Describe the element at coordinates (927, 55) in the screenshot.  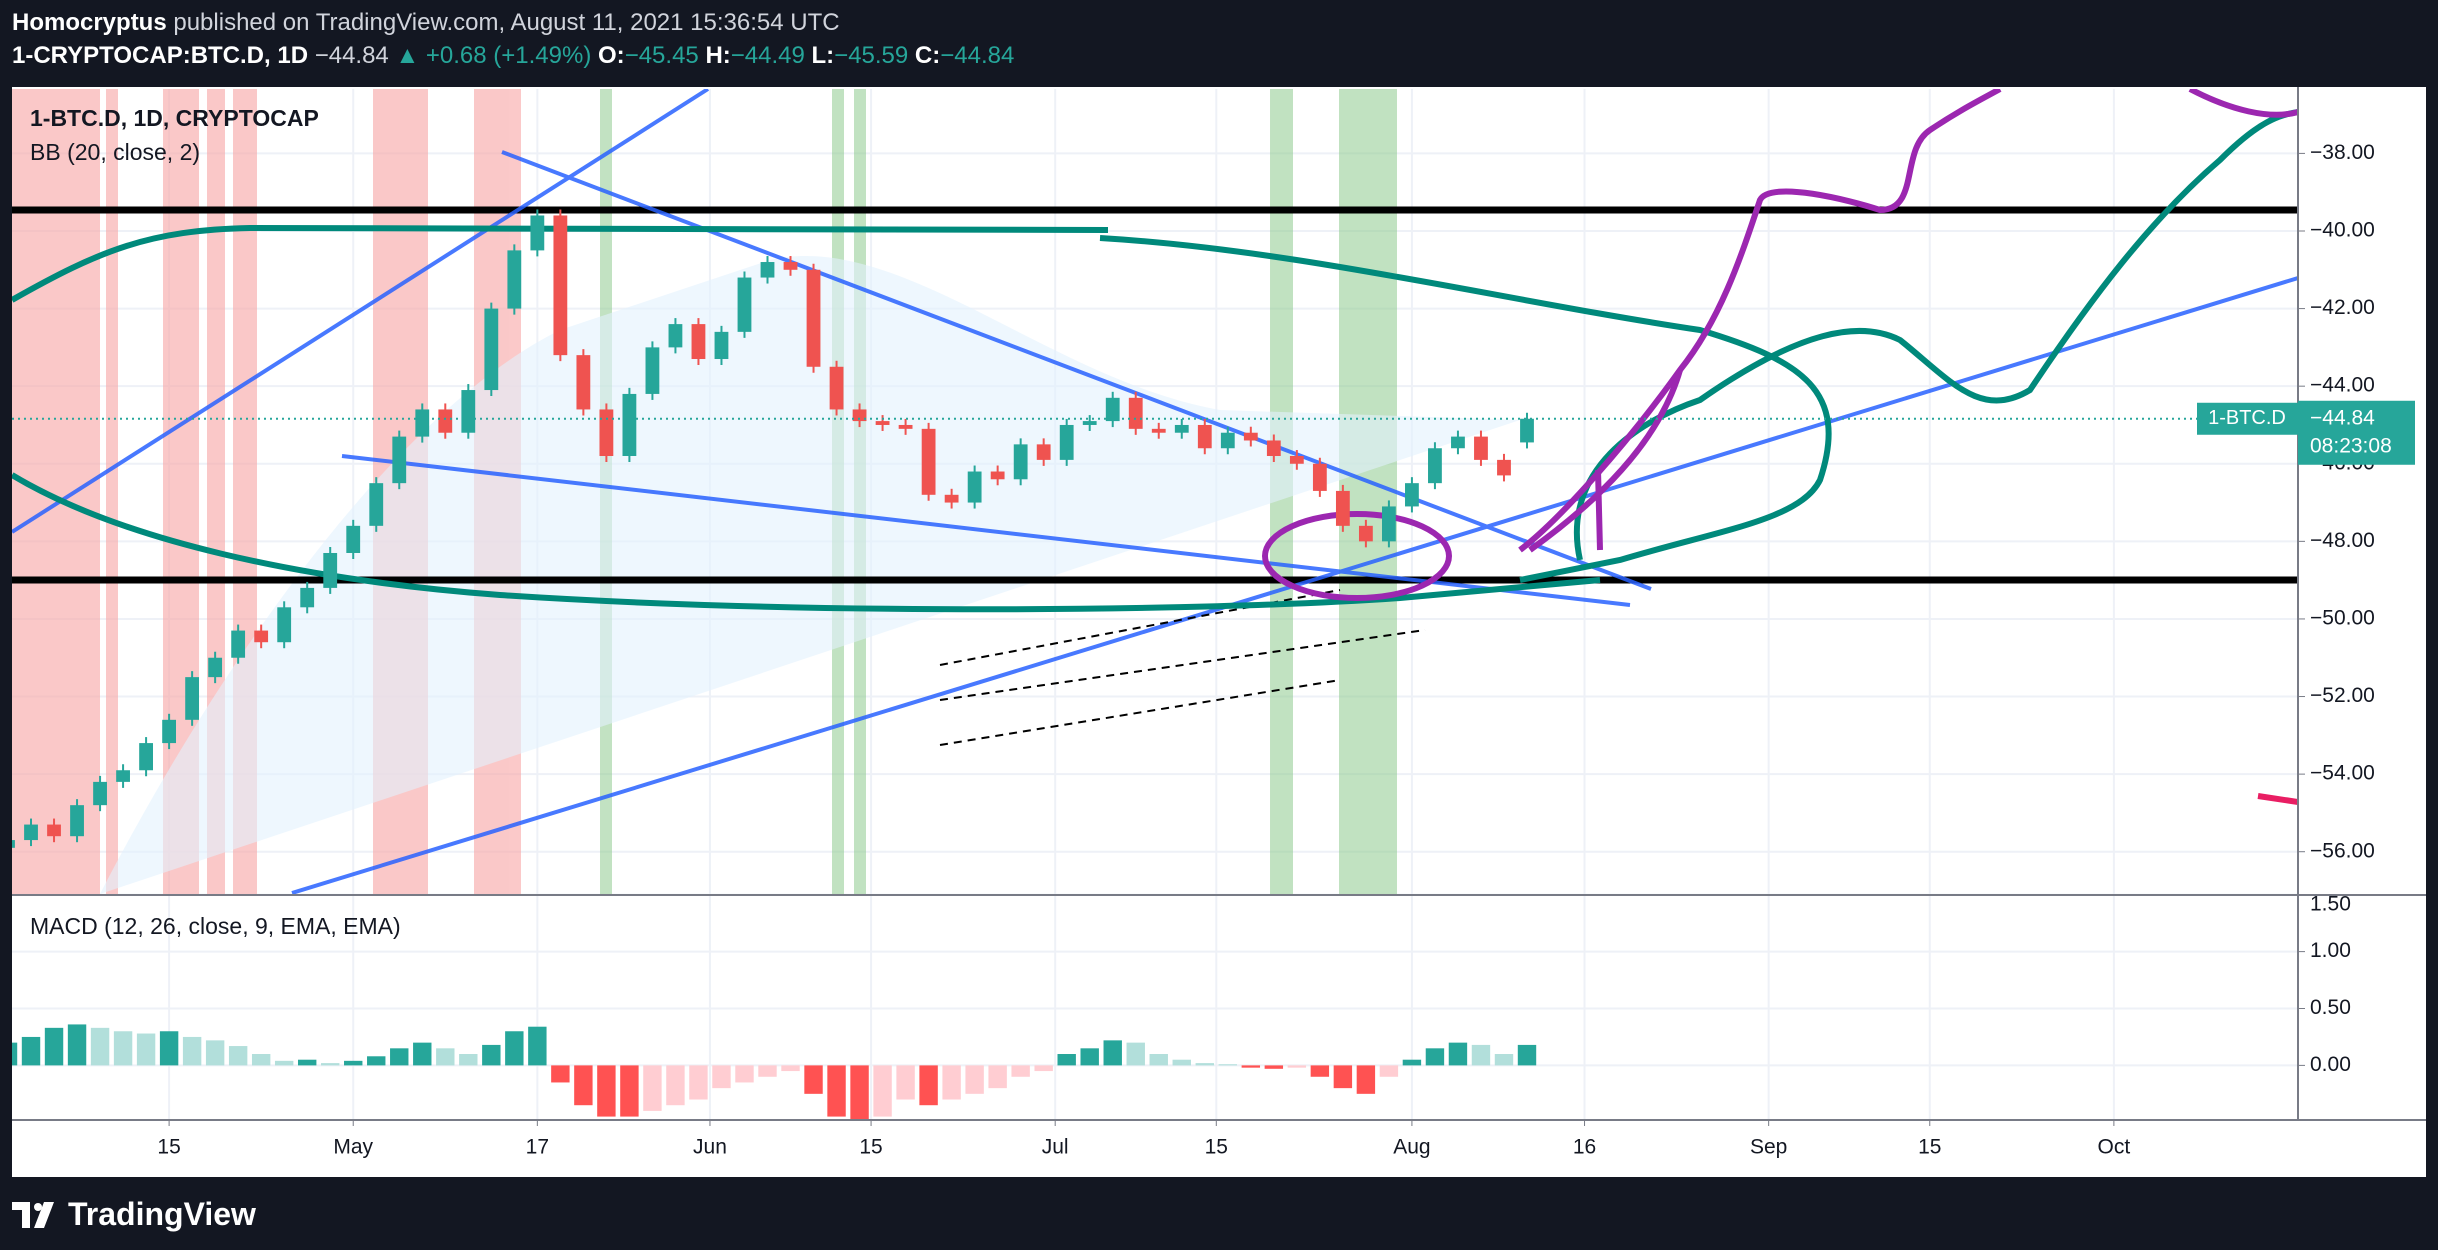
I see `c-label: C:` at that location.